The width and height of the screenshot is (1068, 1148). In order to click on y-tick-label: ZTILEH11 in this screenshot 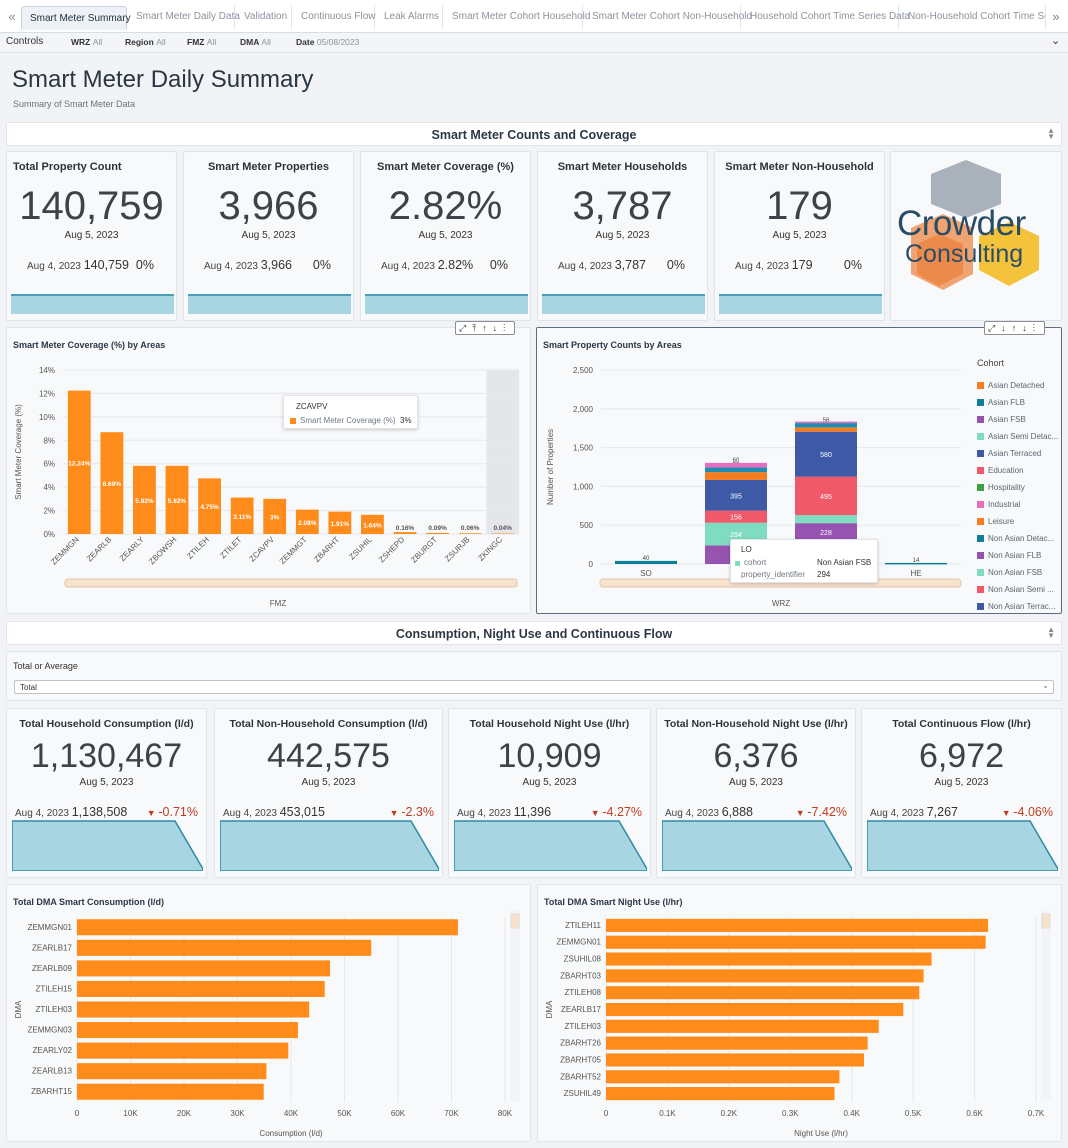, I will do `click(583, 925)`.